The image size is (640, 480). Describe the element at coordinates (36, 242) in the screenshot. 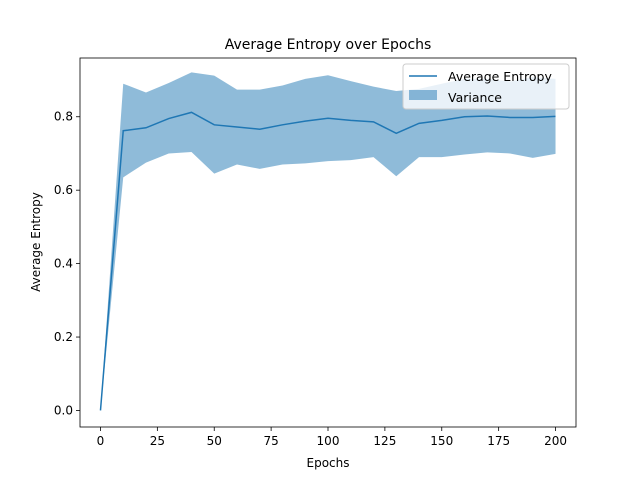

I see `y-axis-label: Average Entropy` at that location.